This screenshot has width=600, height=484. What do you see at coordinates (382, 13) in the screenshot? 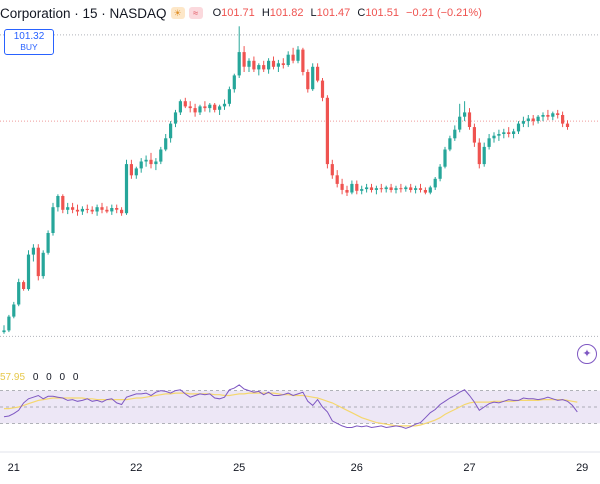
I see `close-value: 101.51` at bounding box center [382, 13].